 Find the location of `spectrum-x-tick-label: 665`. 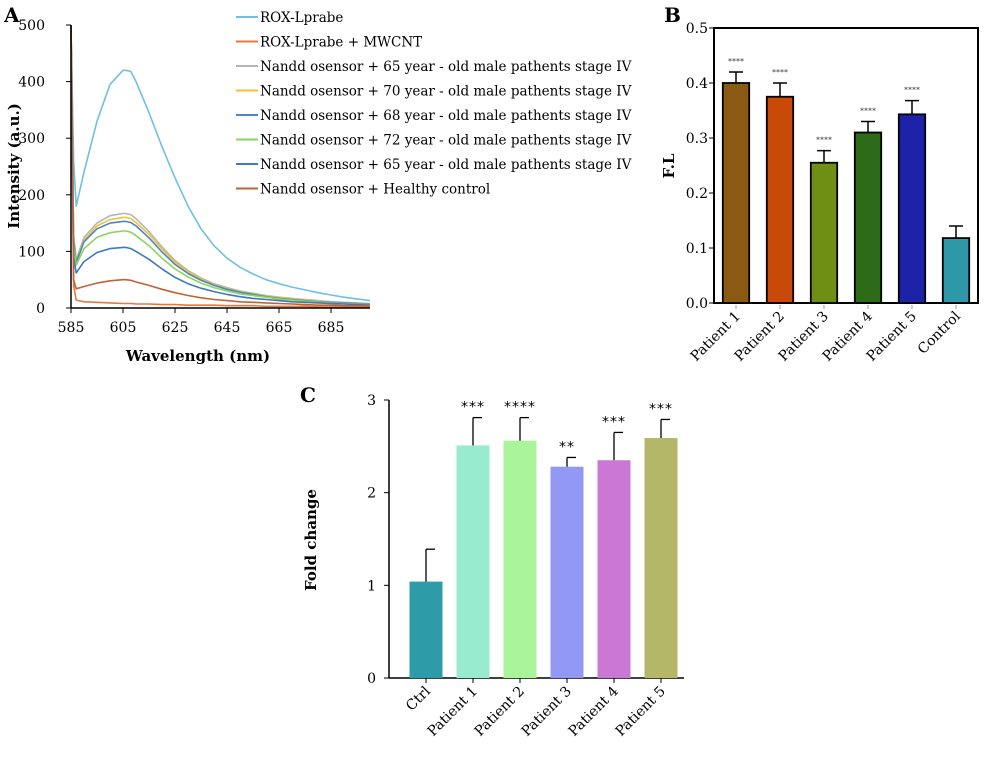

spectrum-x-tick-label: 665 is located at coordinates (279, 328).